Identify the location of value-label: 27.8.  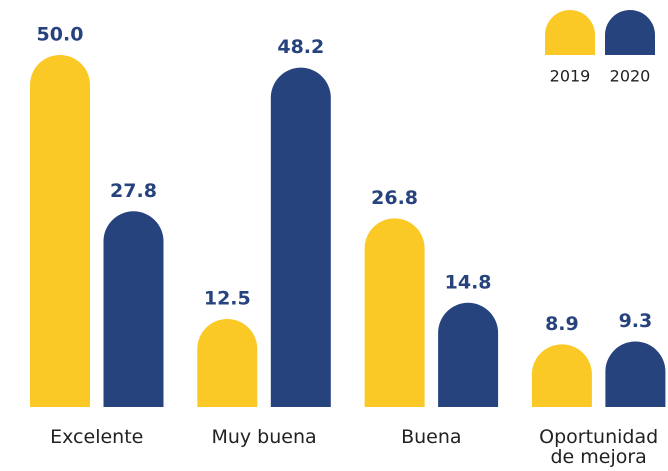
(133, 191).